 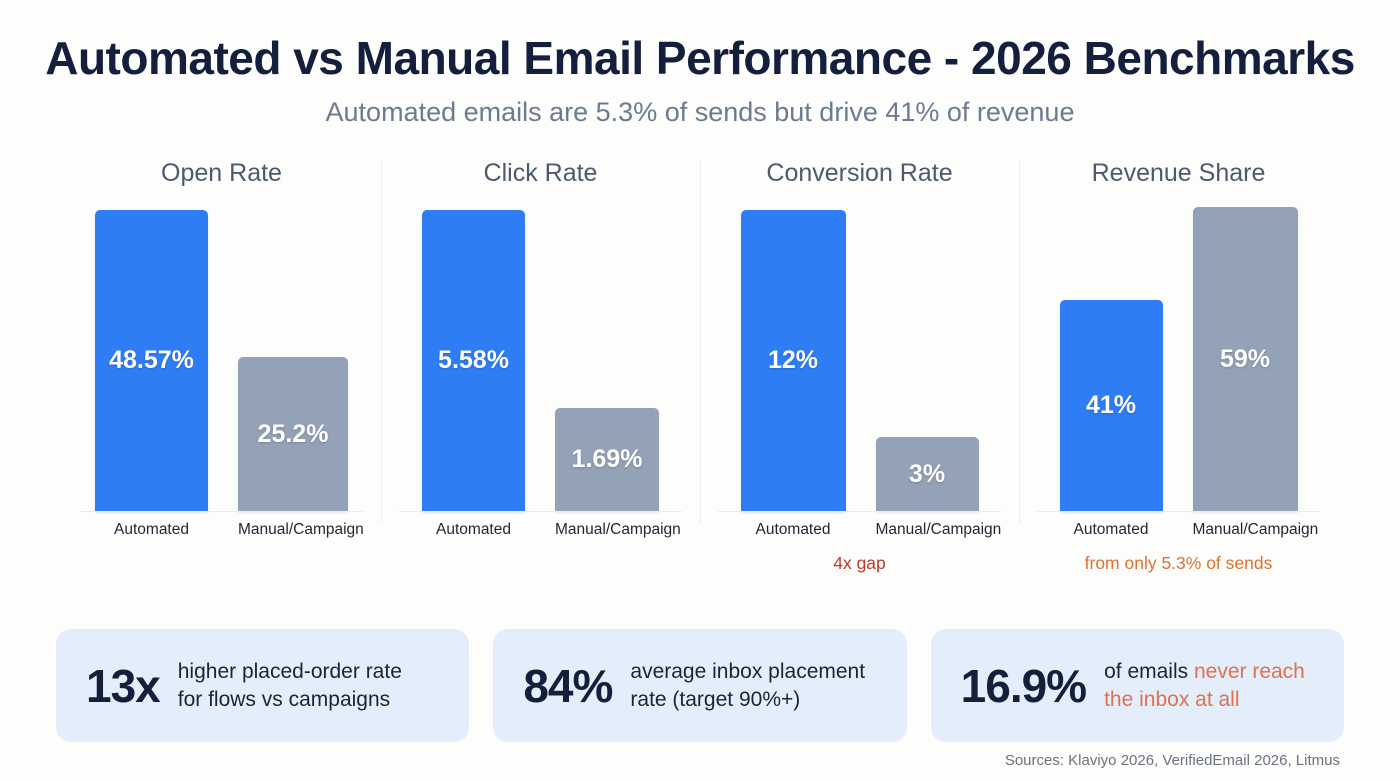 I want to click on bar-manual: 1.69%, so click(x=607, y=459).